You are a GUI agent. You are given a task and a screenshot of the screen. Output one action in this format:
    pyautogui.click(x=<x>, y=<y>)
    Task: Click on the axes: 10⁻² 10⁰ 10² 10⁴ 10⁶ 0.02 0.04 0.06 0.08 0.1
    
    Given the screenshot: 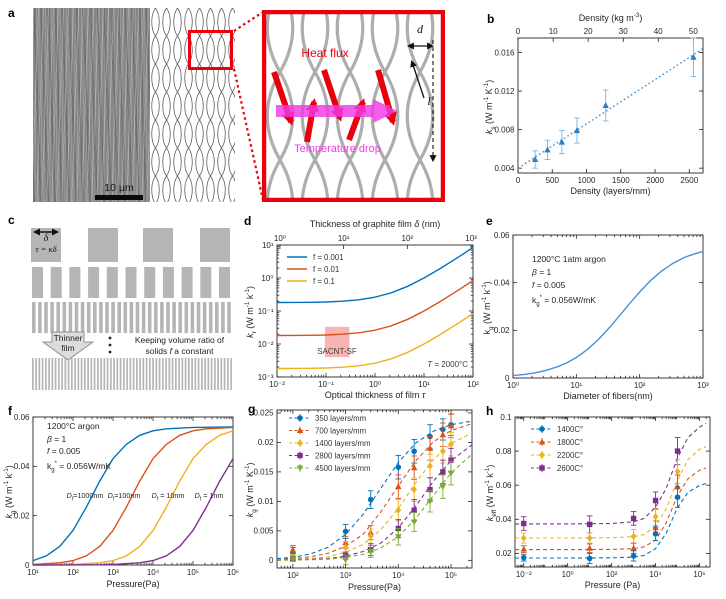 What is the action you would take?
    pyautogui.click(x=603, y=496)
    